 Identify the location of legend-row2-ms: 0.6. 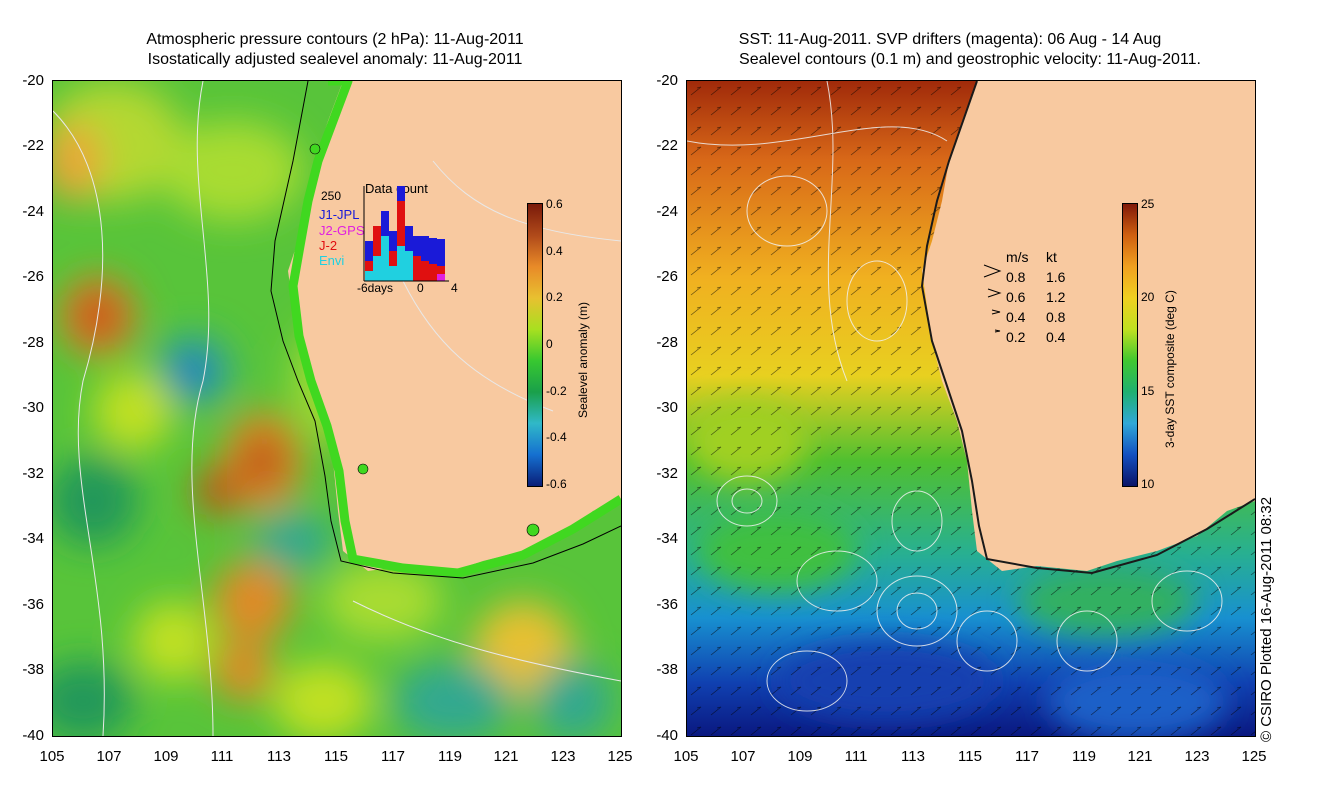
(1016, 297).